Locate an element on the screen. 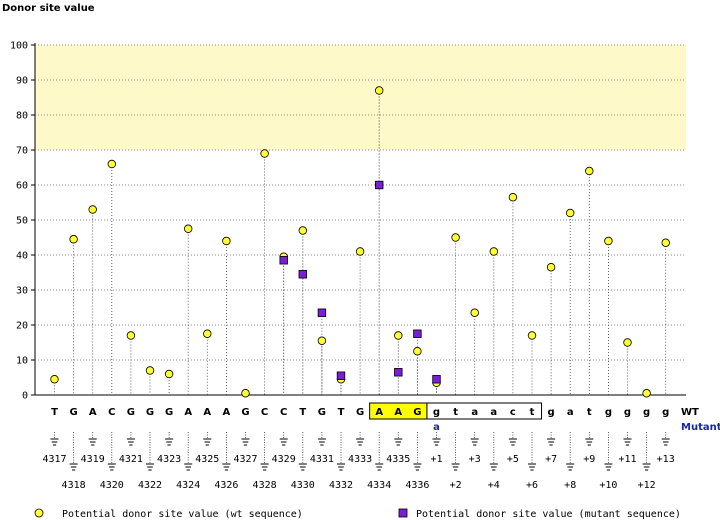  position-label: 4331 is located at coordinates (322, 459).